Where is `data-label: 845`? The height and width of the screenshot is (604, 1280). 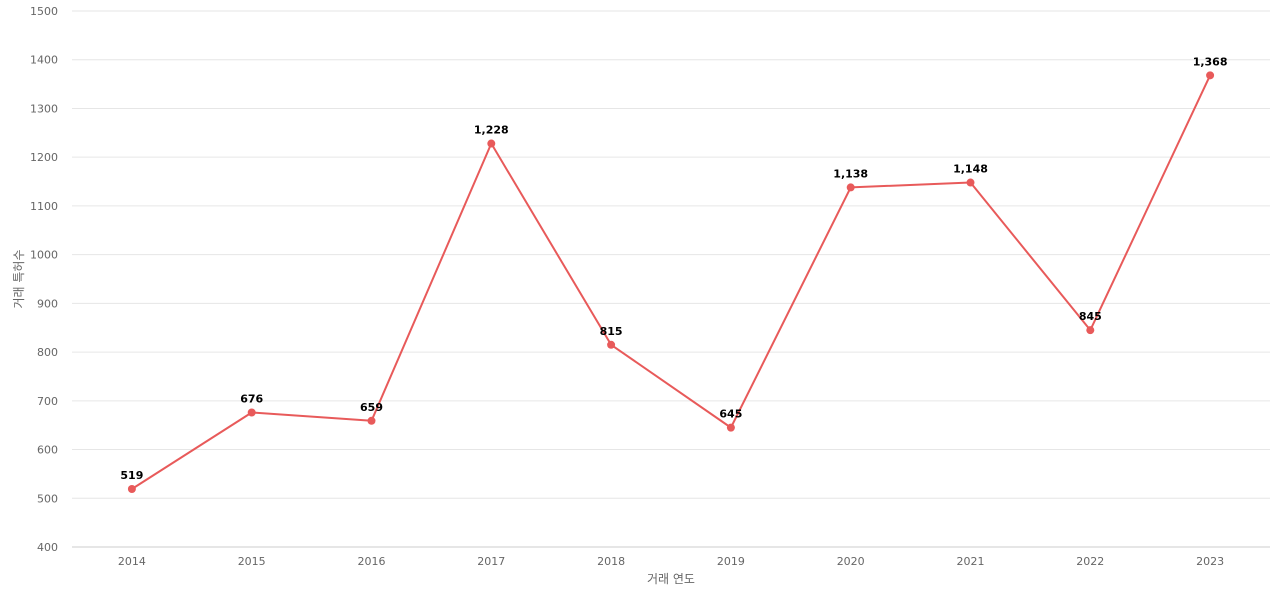 data-label: 845 is located at coordinates (1090, 316).